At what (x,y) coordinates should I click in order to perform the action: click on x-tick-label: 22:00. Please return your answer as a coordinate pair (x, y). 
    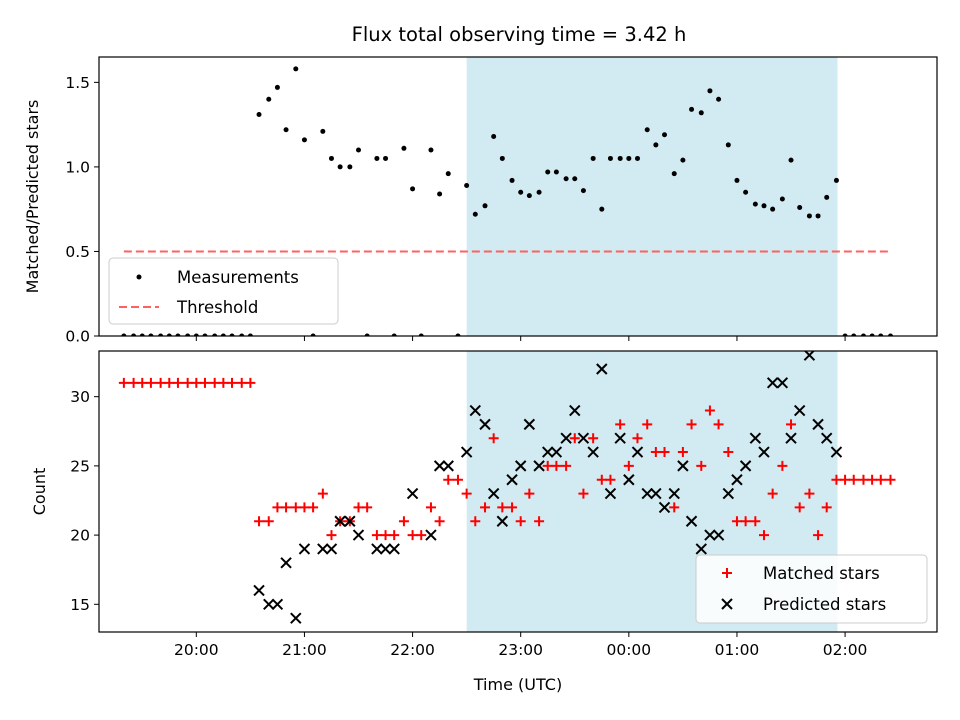
    Looking at the image, I should click on (412, 650).